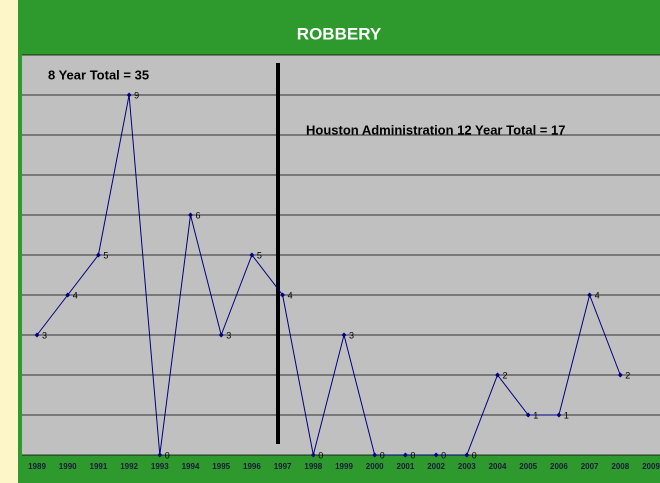 The height and width of the screenshot is (483, 660). Describe the element at coordinates (559, 466) in the screenshot. I see `x-tick-label: 2006` at that location.